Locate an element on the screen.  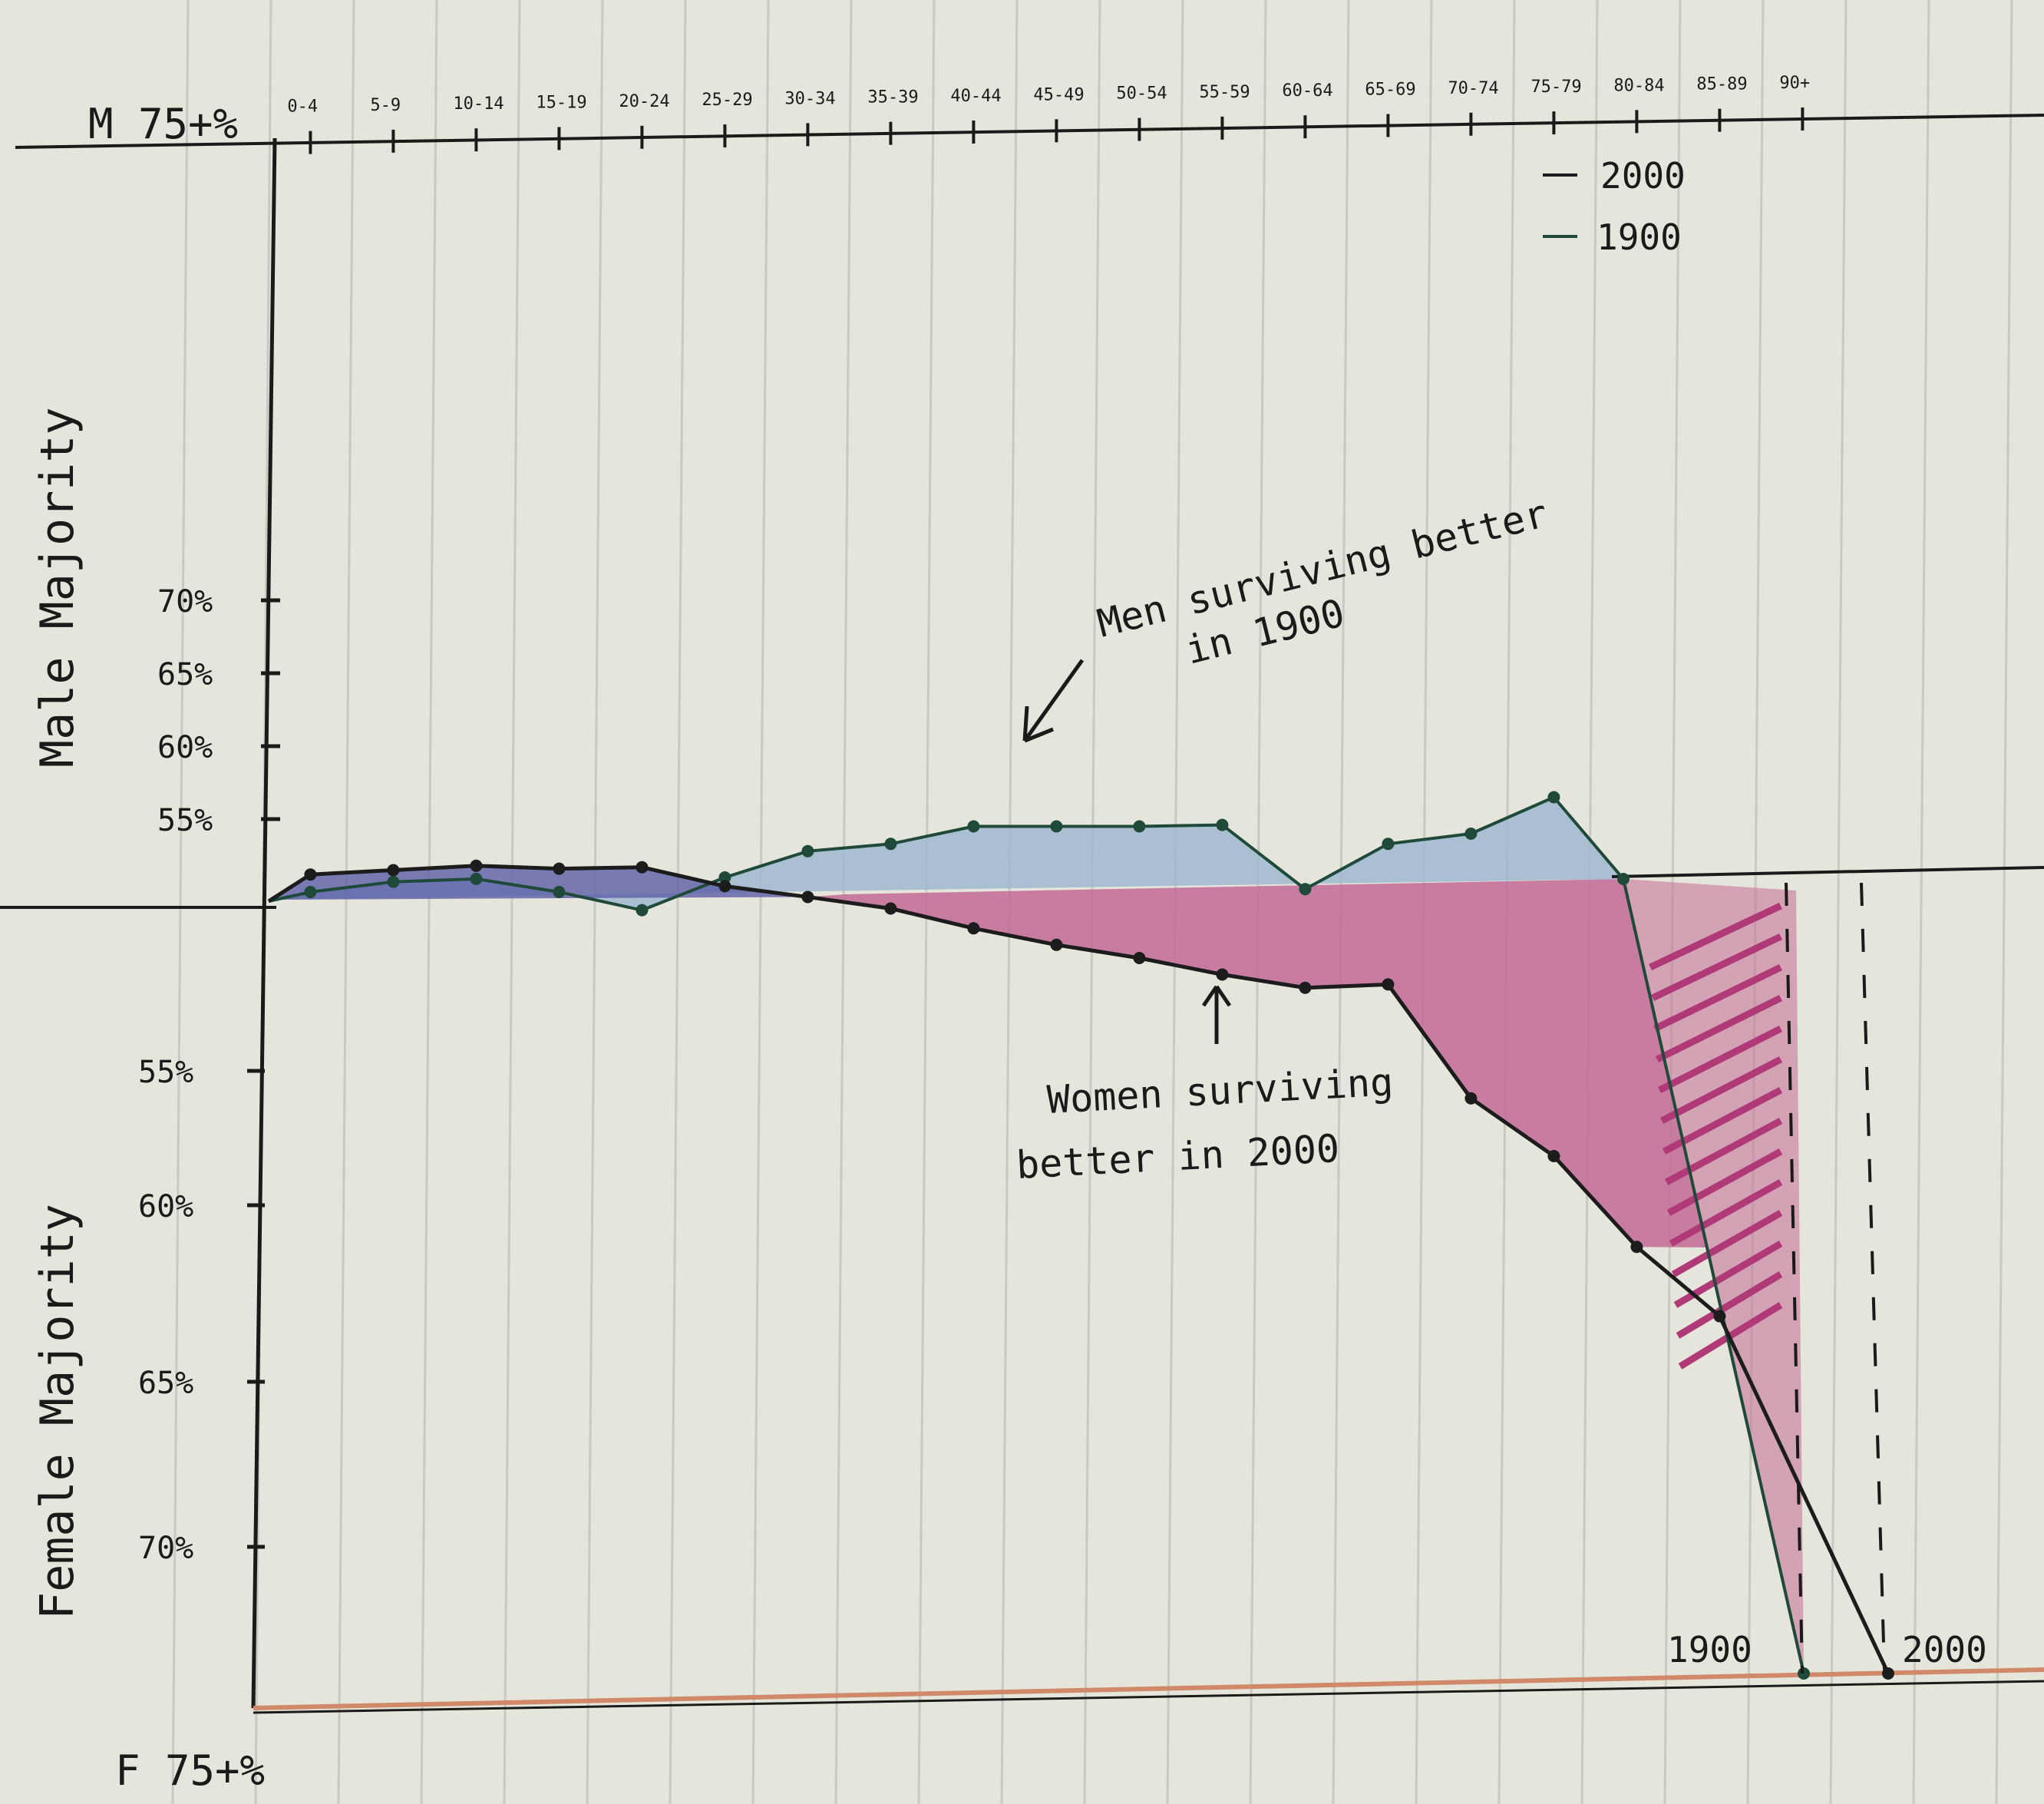
annotation-women-arrow is located at coordinates (1216, 1014).